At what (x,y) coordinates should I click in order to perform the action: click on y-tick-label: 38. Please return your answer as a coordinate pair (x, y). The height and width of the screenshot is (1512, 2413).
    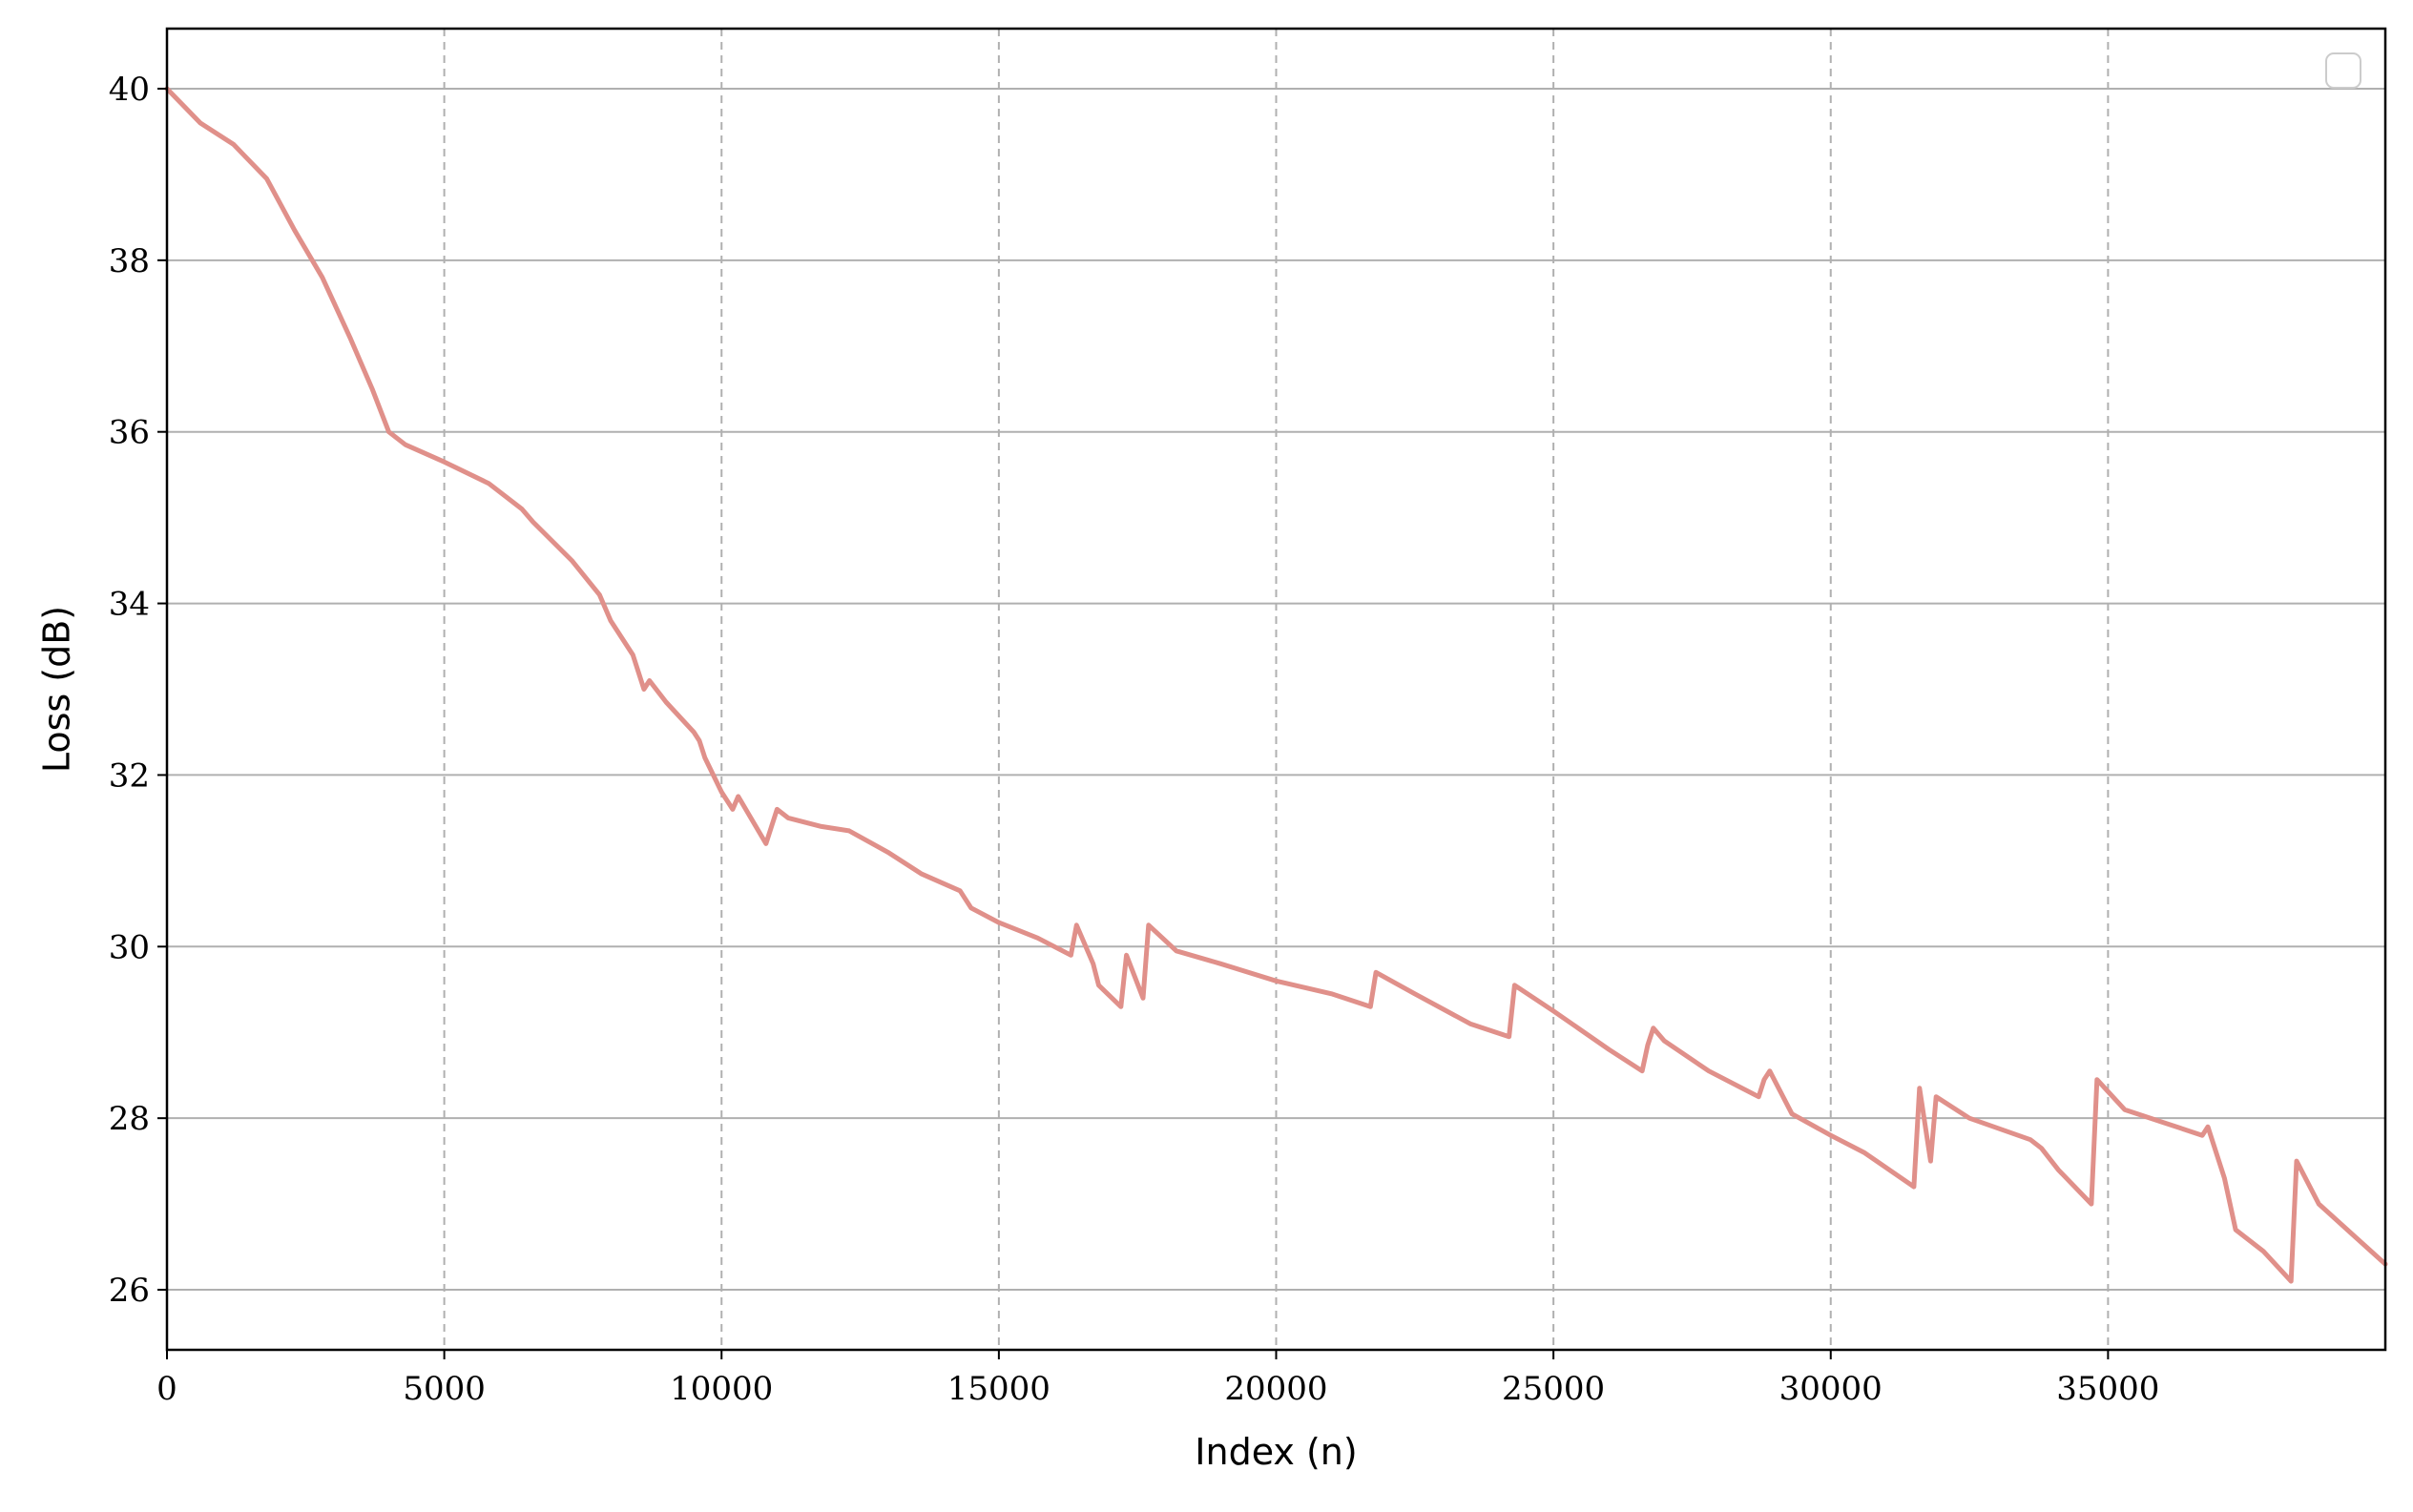
    Looking at the image, I should click on (129, 261).